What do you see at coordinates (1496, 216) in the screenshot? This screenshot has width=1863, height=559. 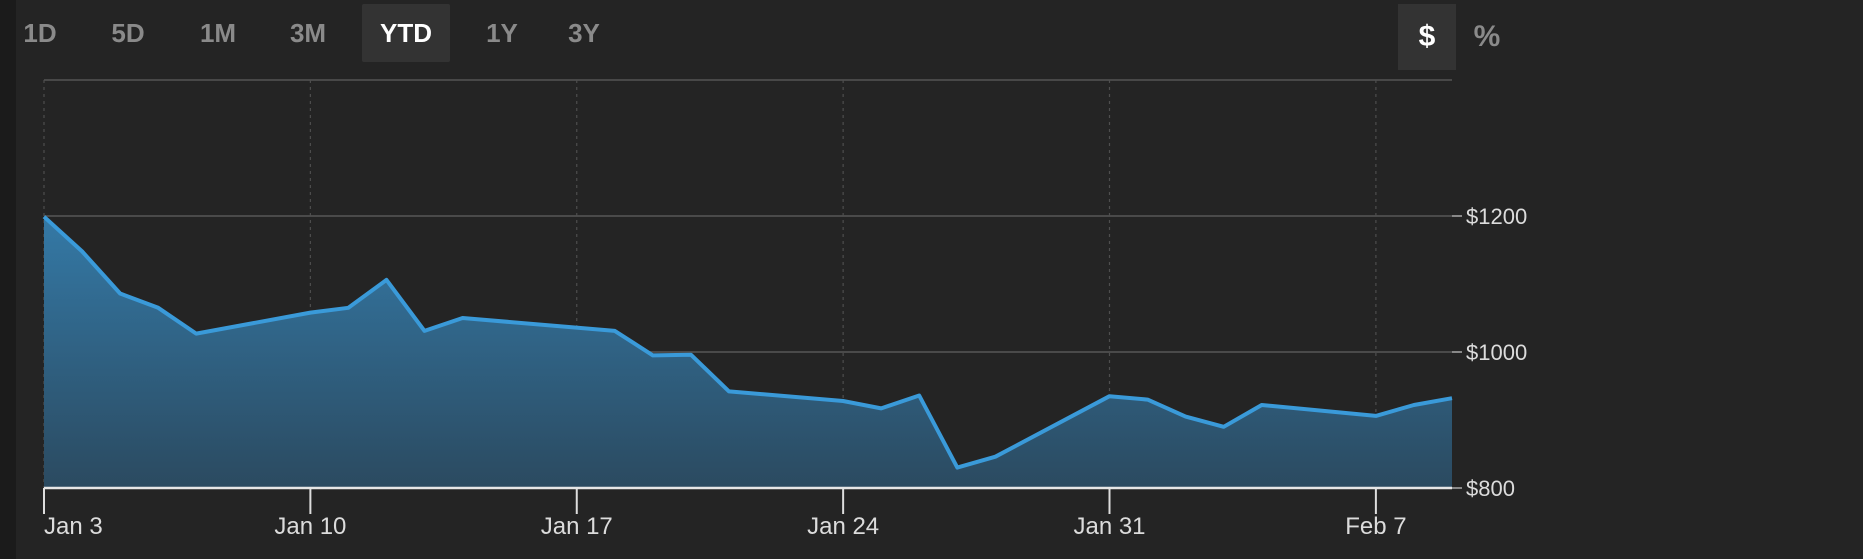 I see `y-tick-label: $1200` at bounding box center [1496, 216].